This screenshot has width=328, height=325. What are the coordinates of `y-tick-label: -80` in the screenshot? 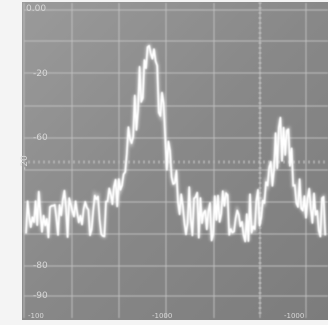 It's located at (40, 266).